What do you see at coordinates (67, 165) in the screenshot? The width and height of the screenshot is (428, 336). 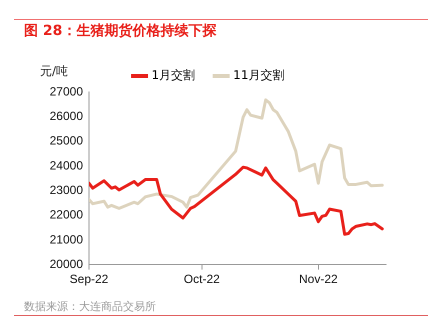 I see `y-tick-label: 24000` at bounding box center [67, 165].